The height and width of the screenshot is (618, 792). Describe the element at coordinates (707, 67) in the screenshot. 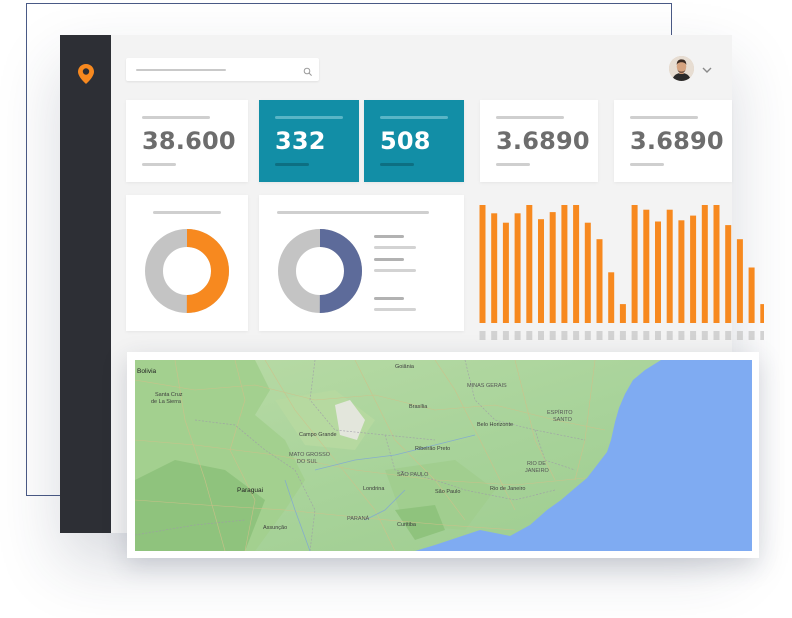

I see `chevron-down-icon` at that location.